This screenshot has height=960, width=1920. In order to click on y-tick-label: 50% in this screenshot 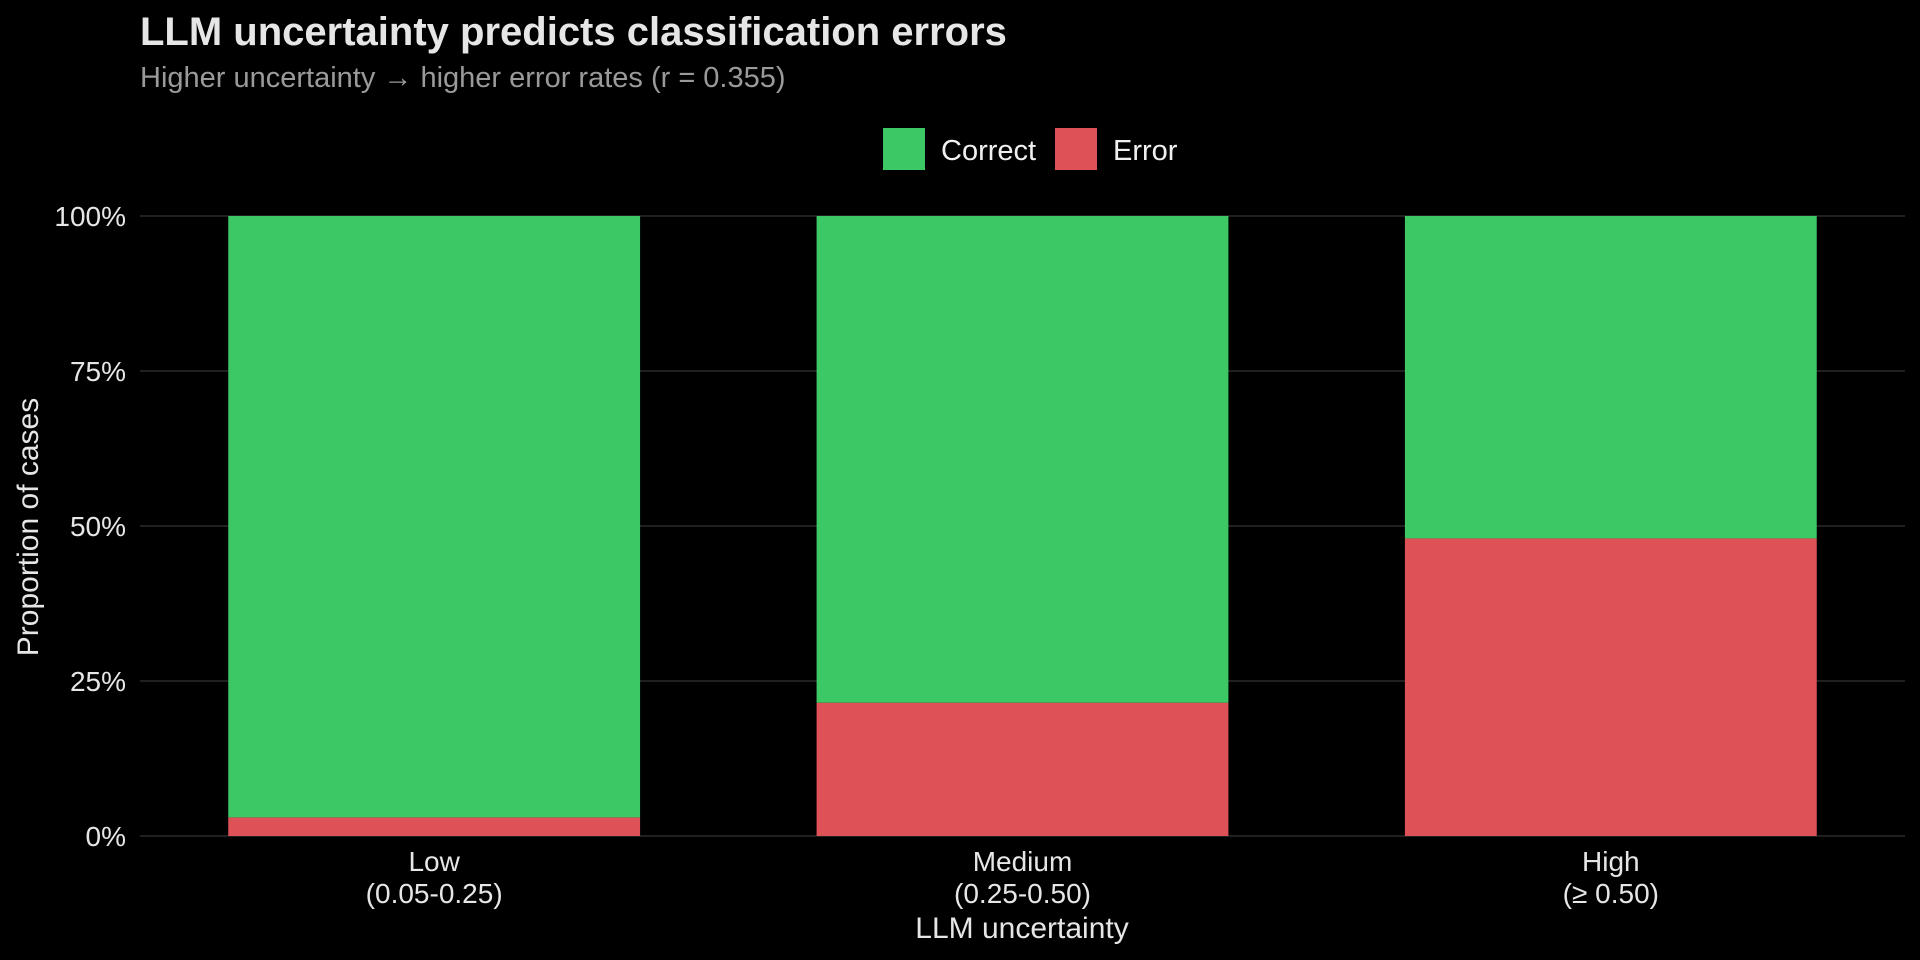, I will do `click(98, 526)`.